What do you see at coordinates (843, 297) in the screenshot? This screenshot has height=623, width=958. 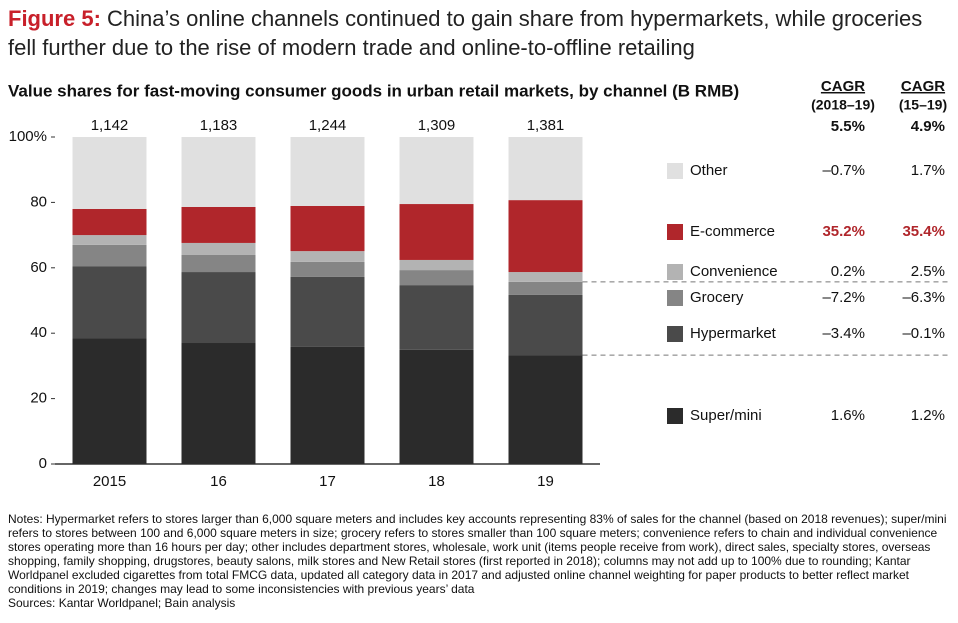 I see `cagr-value: –7.2%` at bounding box center [843, 297].